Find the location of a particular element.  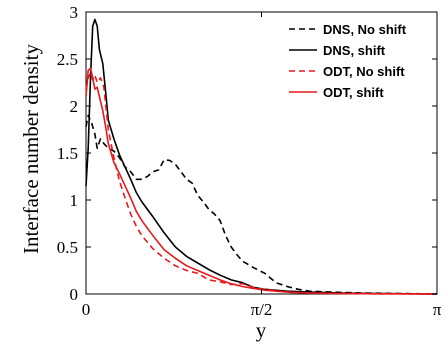

y-tick-label: 0 is located at coordinates (74, 294).